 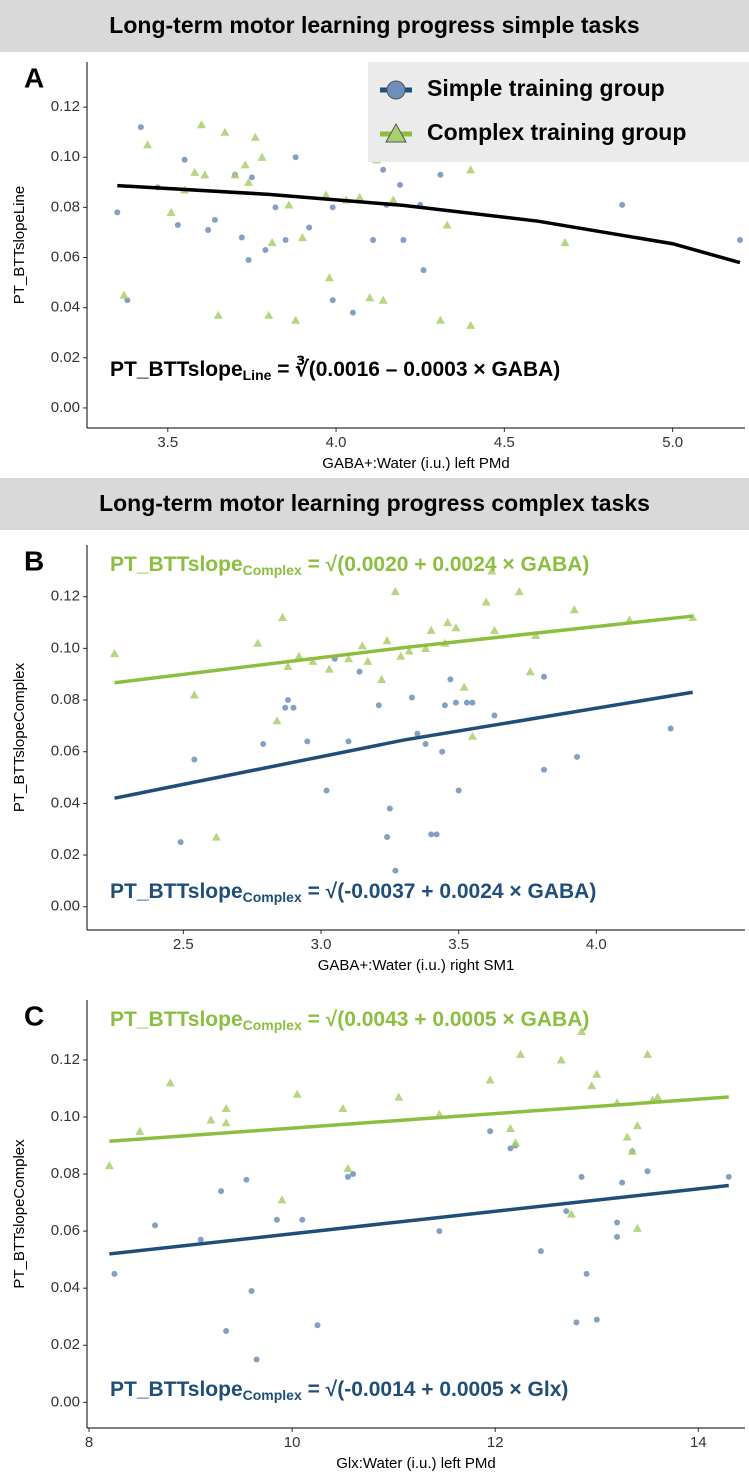 What do you see at coordinates (65, 647) in the screenshot?
I see `y-tick-label: 0.10` at bounding box center [65, 647].